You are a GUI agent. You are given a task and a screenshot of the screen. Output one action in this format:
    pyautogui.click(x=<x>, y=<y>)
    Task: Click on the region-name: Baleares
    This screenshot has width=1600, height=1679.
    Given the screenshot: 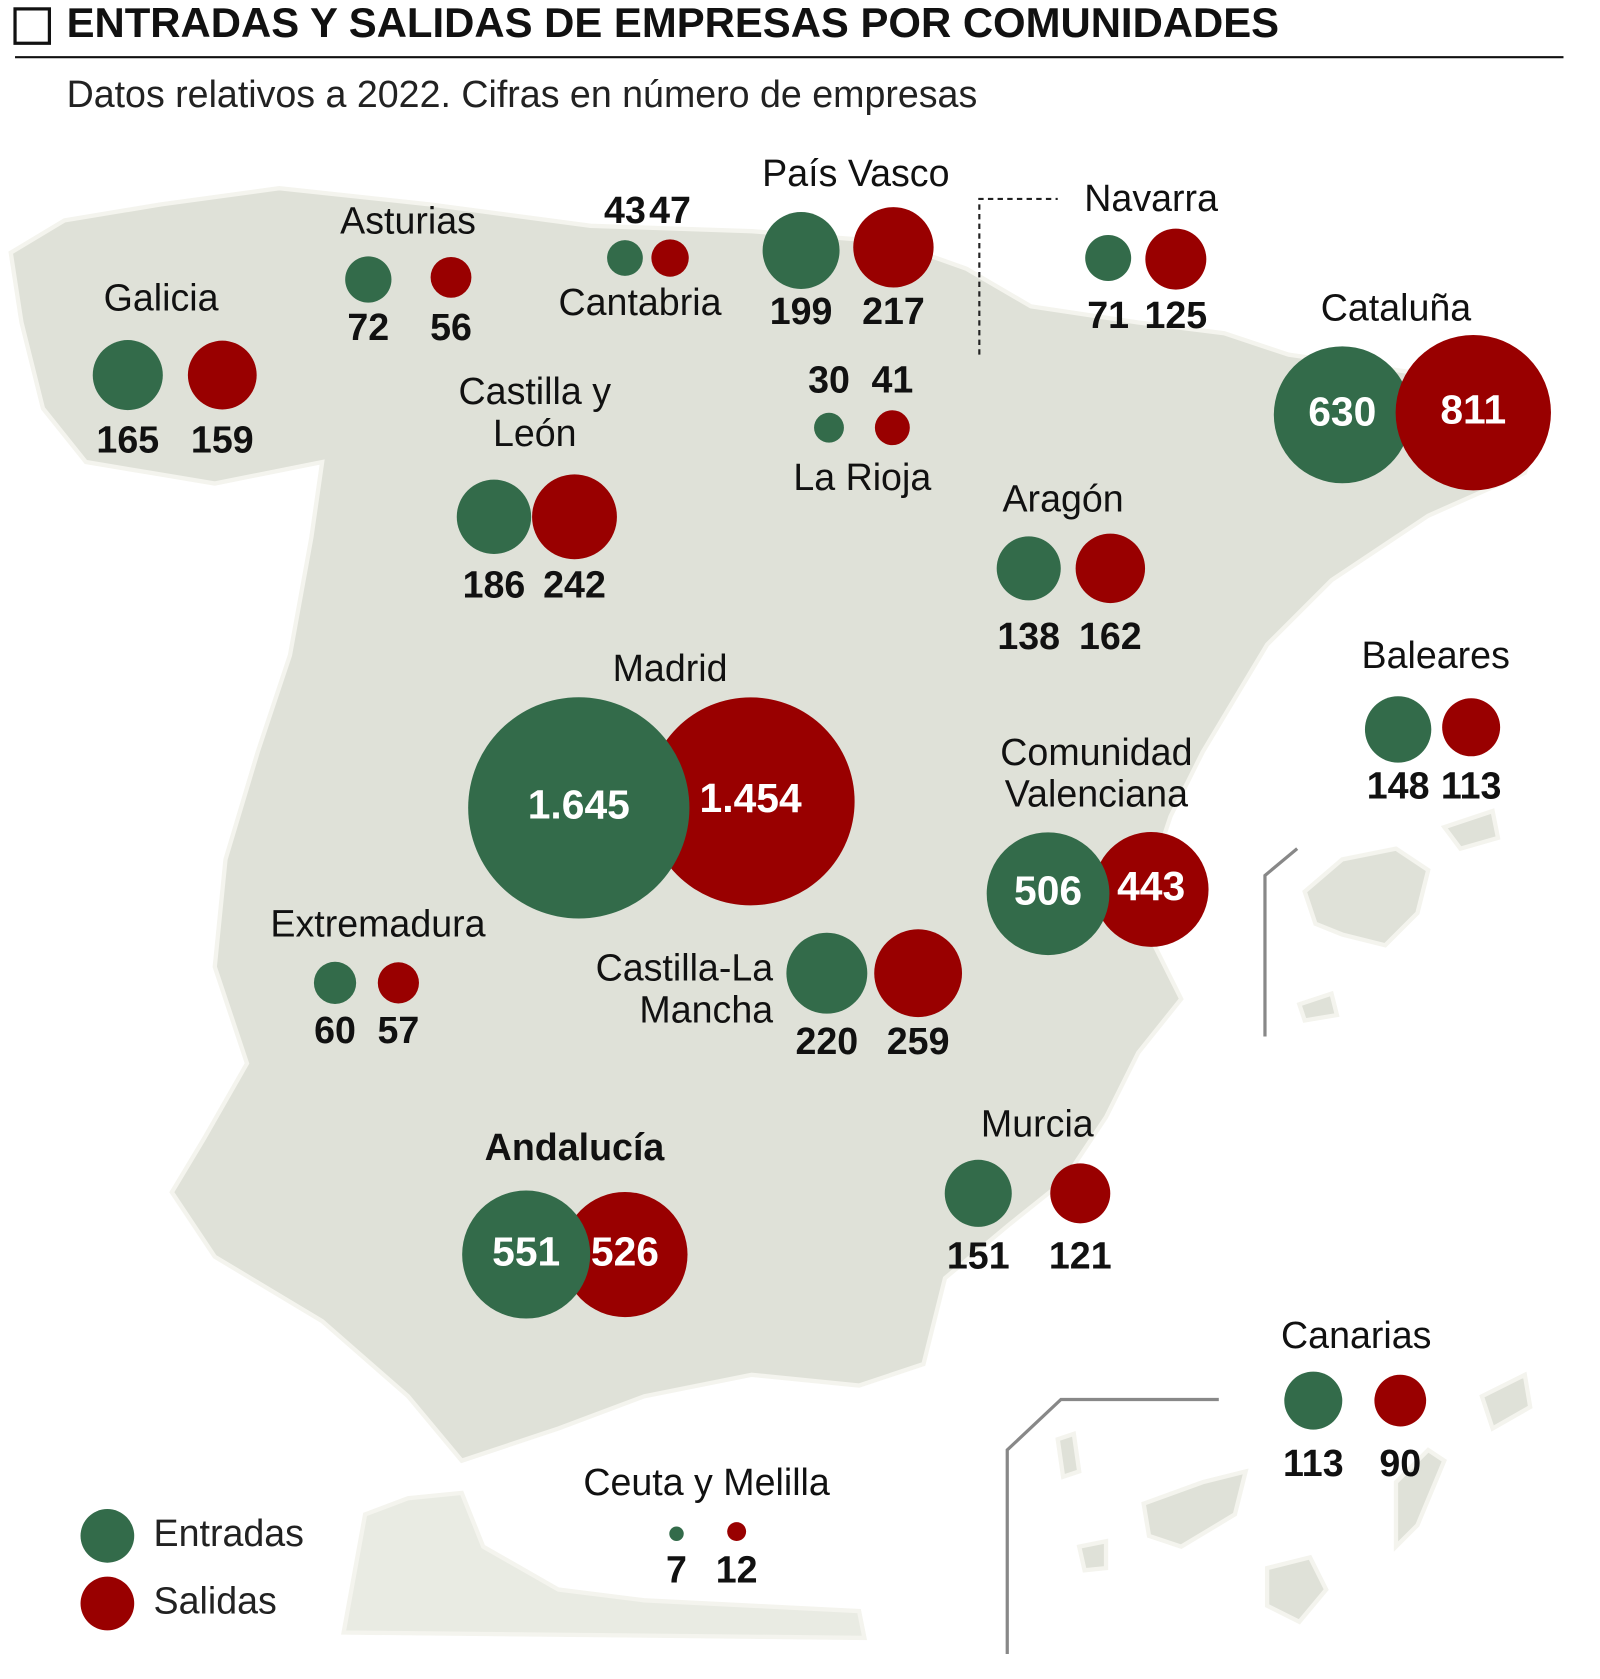 What is the action you would take?
    pyautogui.click(x=1435, y=655)
    